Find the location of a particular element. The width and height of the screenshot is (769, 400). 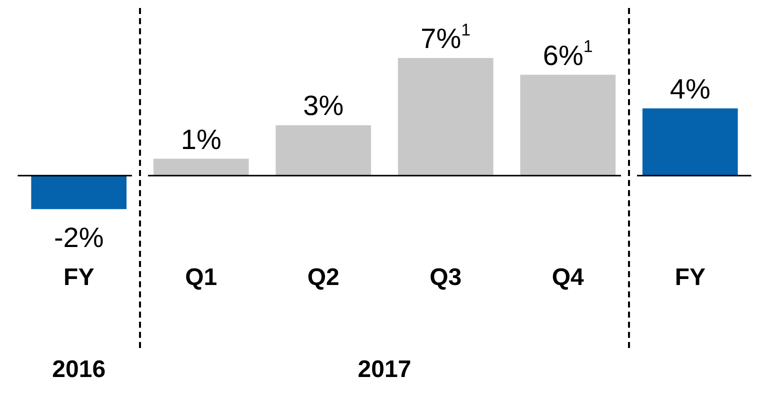

data-label: -2% is located at coordinates (79, 238).